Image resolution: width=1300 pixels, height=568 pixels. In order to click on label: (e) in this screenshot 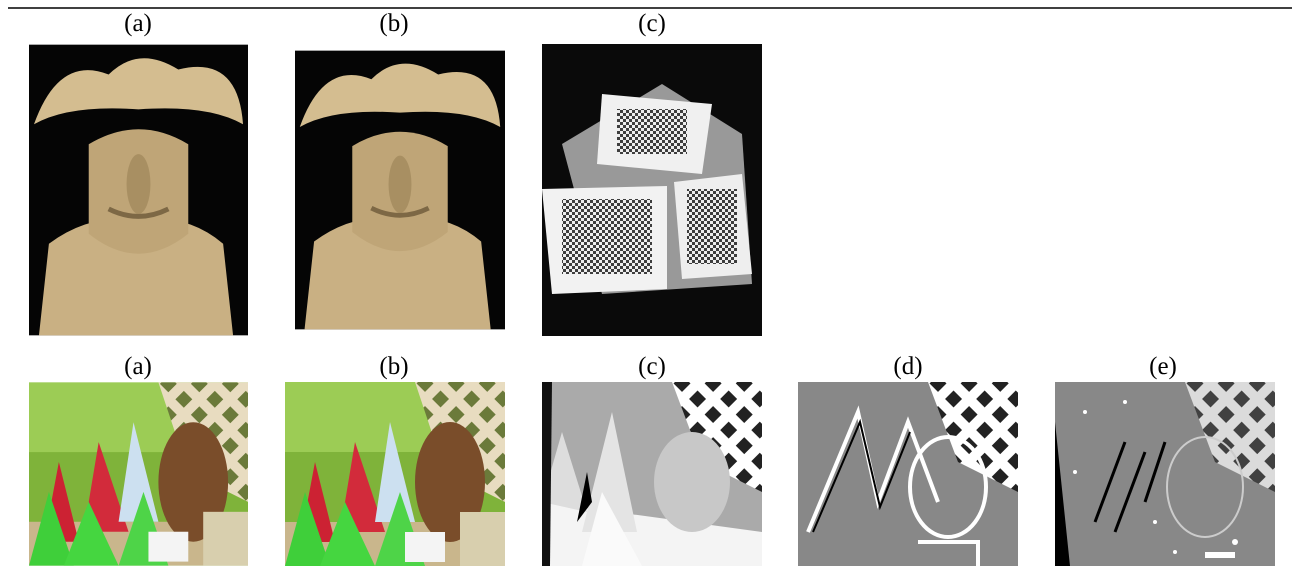, I will do `click(1163, 366)`.